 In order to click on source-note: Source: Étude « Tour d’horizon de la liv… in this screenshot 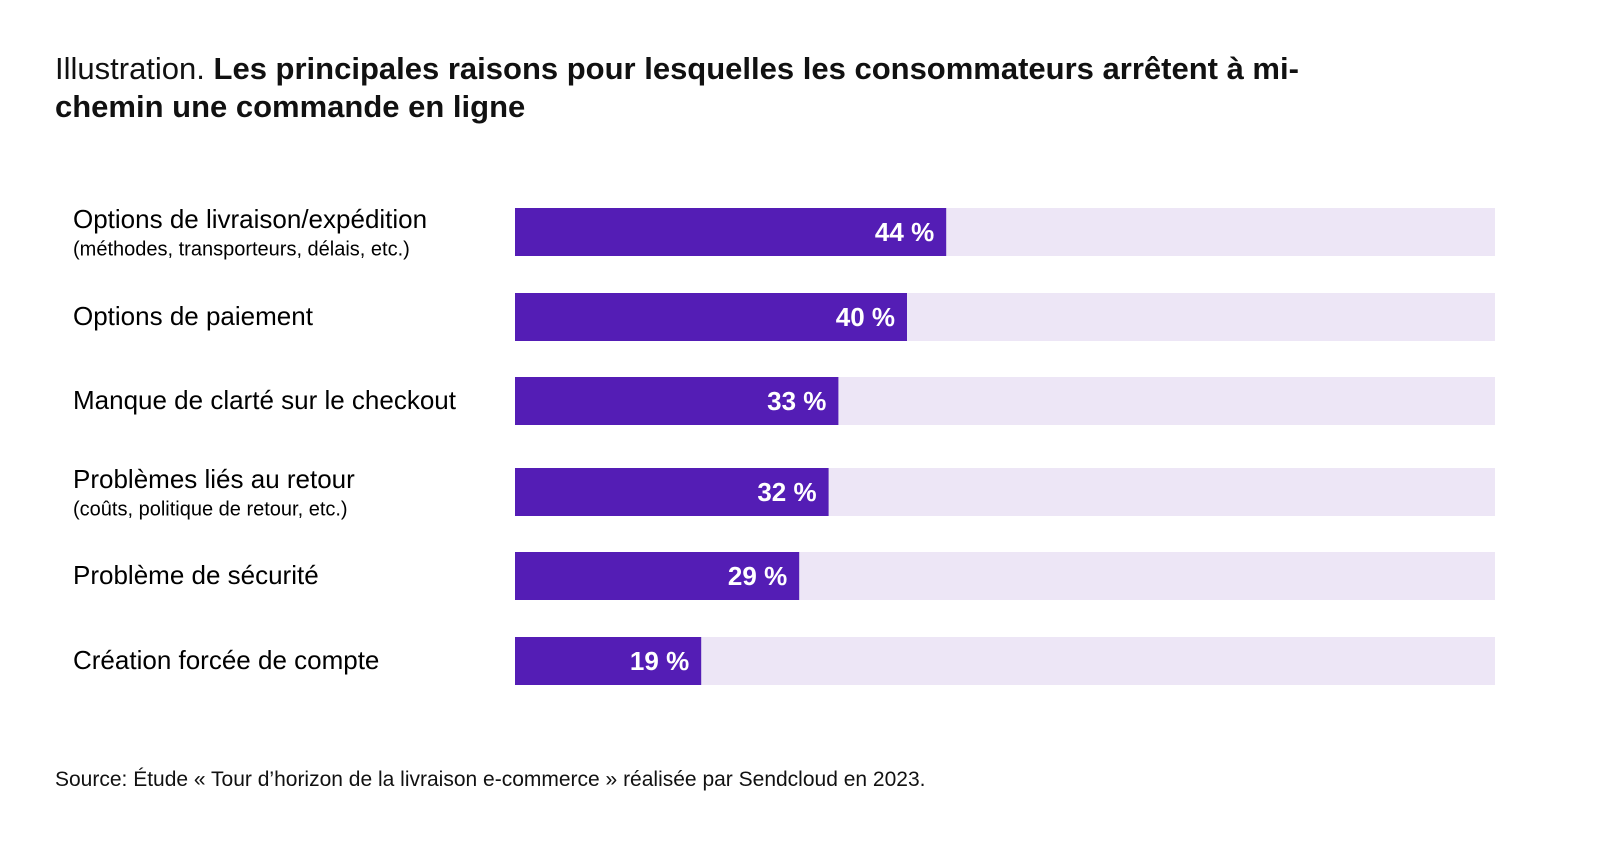, I will do `click(490, 779)`.